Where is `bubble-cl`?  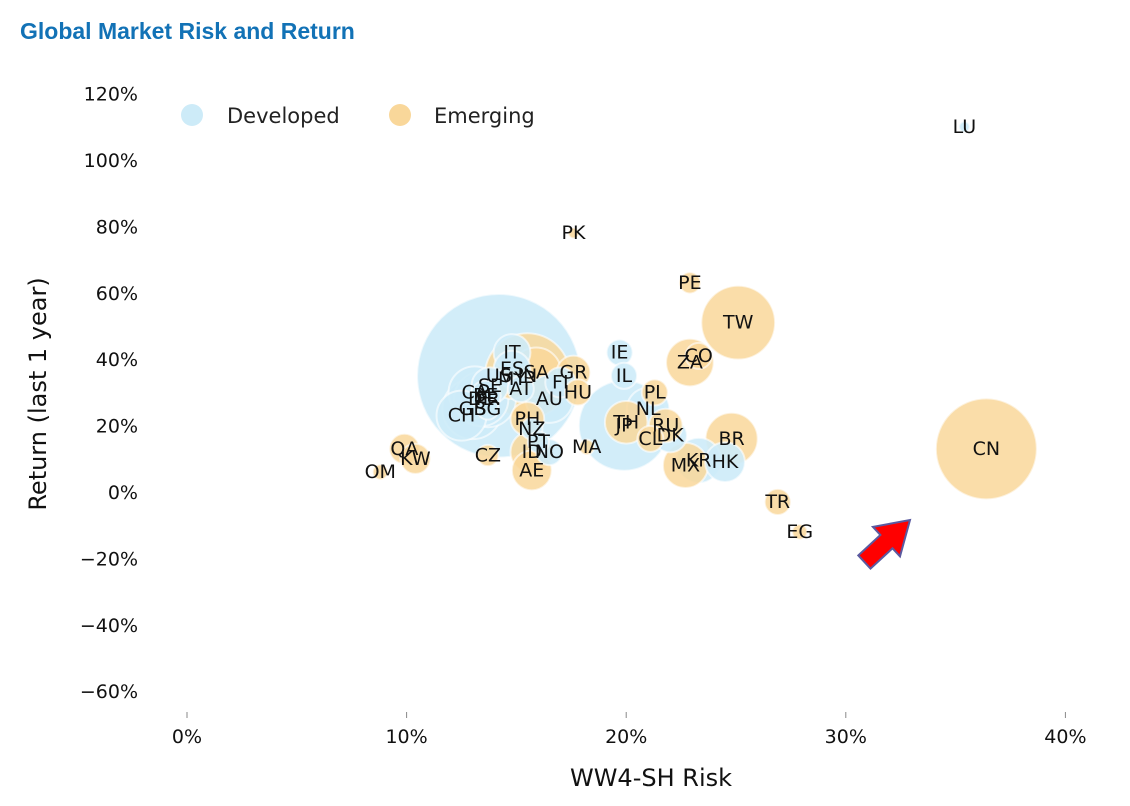
bubble-cl is located at coordinates (650, 438).